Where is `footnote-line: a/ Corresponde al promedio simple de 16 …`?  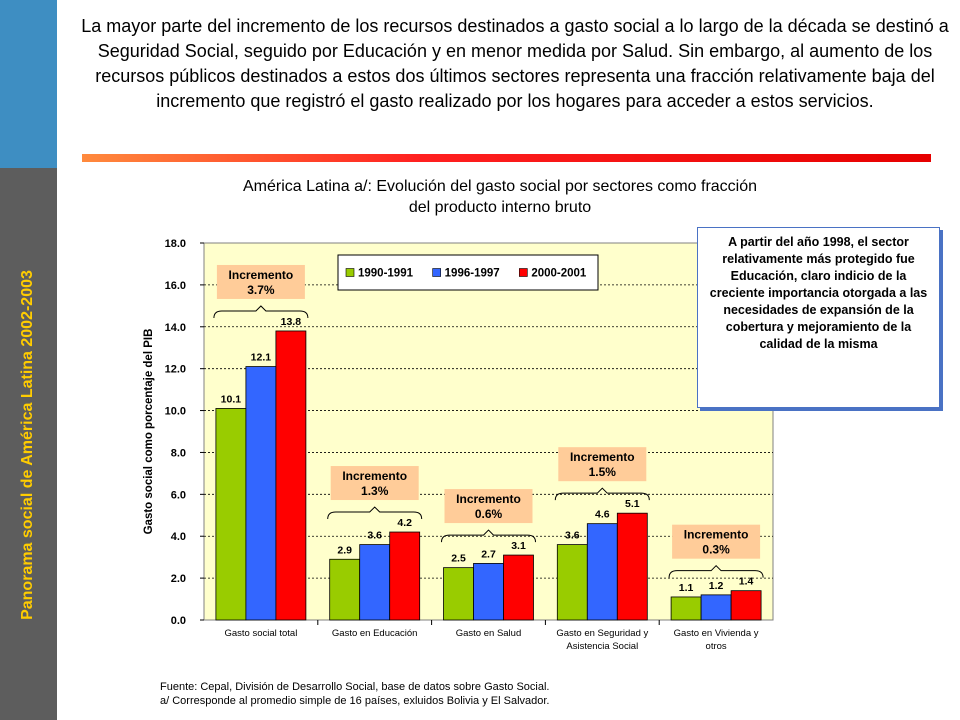 footnote-line: a/ Corresponde al promedio simple de 16 … is located at coordinates (355, 701).